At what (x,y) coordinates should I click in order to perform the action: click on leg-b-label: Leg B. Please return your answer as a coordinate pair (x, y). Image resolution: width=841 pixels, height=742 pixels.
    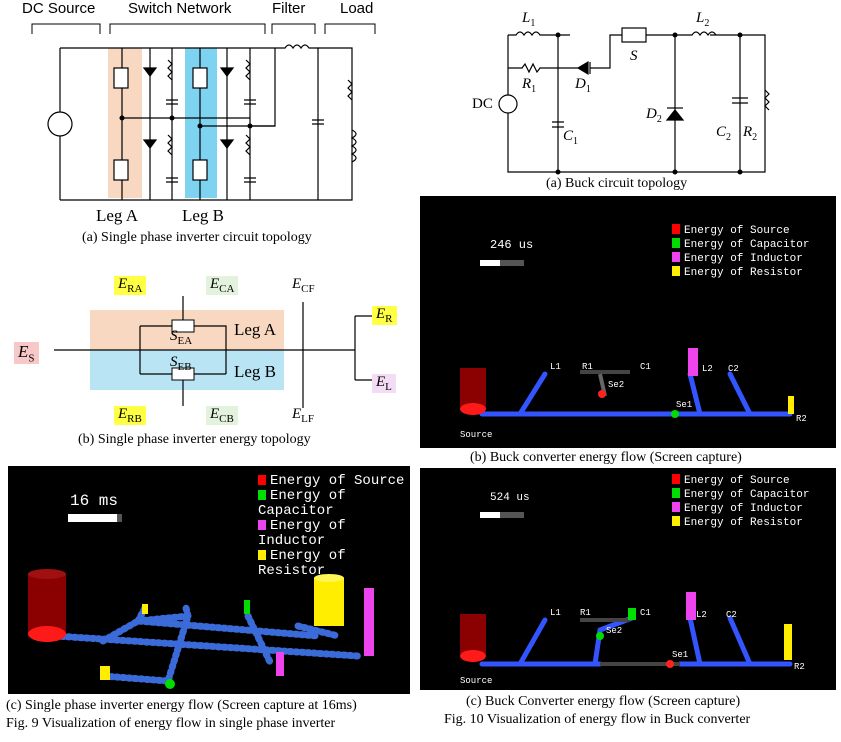
    Looking at the image, I should click on (203, 215).